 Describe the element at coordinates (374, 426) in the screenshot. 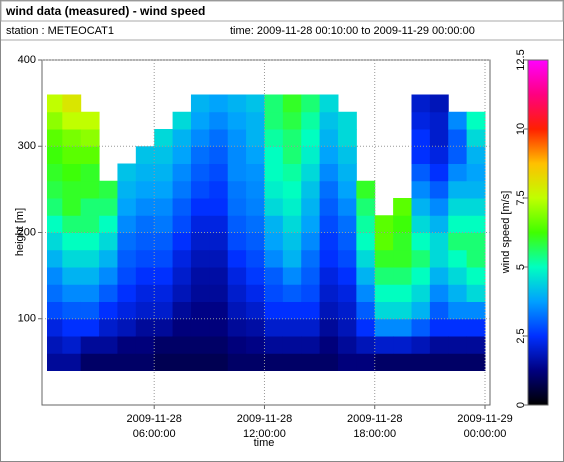

I see `x-tick-label: 2009-11-28 18:00:00` at that location.